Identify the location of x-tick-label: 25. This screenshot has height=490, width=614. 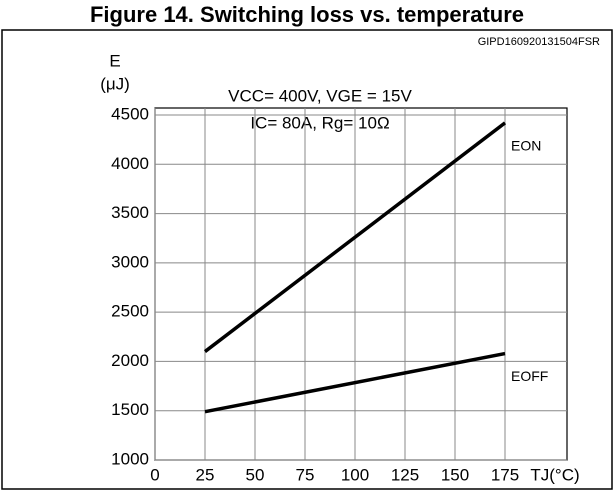
(205, 474).